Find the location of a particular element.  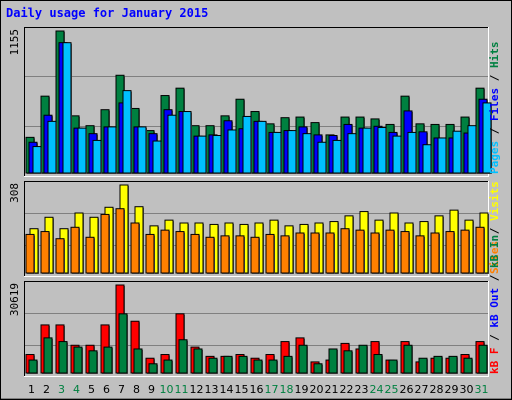

x-tick-label: 3 is located at coordinates (61, 389).